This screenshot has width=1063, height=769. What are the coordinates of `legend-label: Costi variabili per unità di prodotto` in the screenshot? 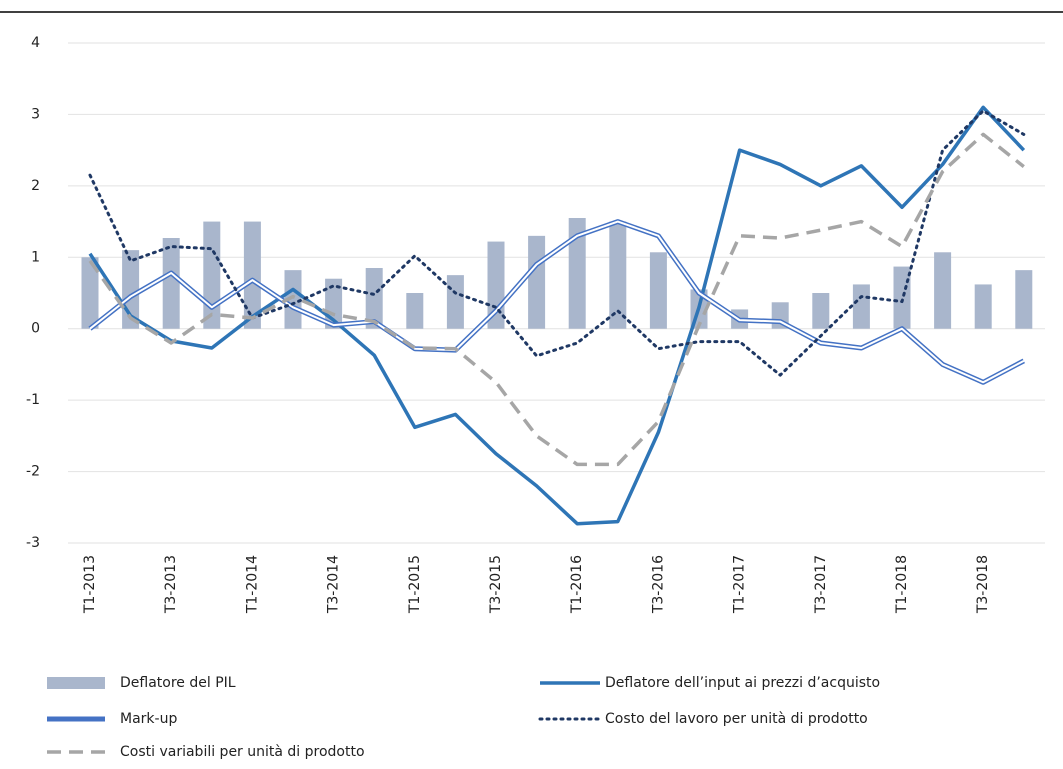 It's located at (242, 752).